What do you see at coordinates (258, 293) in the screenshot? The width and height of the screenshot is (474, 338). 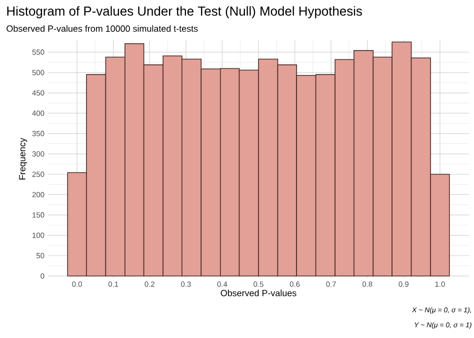 I see `x-axis-title: Observed P-values` at bounding box center [258, 293].